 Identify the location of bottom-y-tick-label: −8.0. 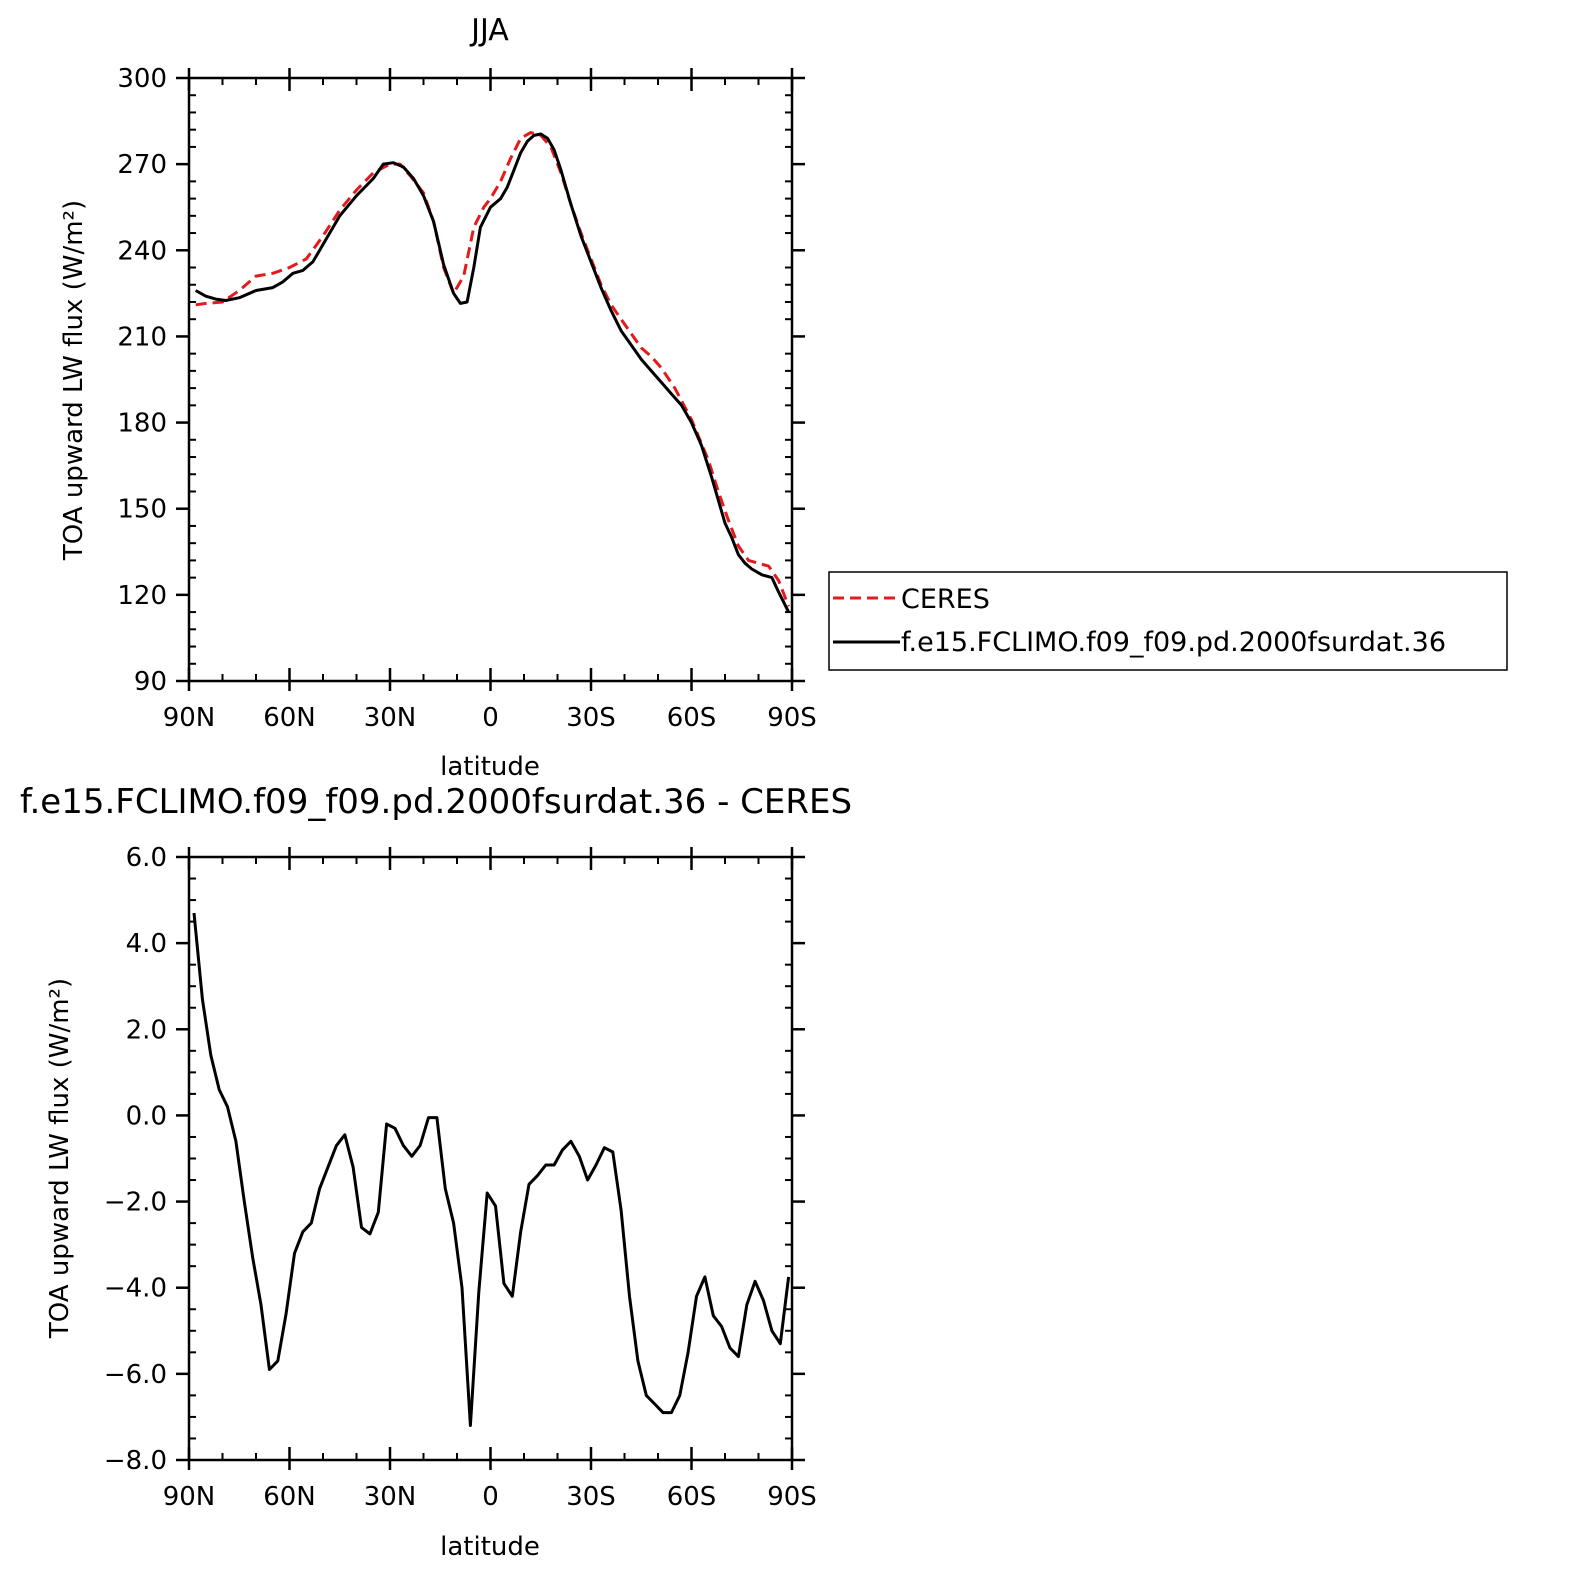
(135, 1461).